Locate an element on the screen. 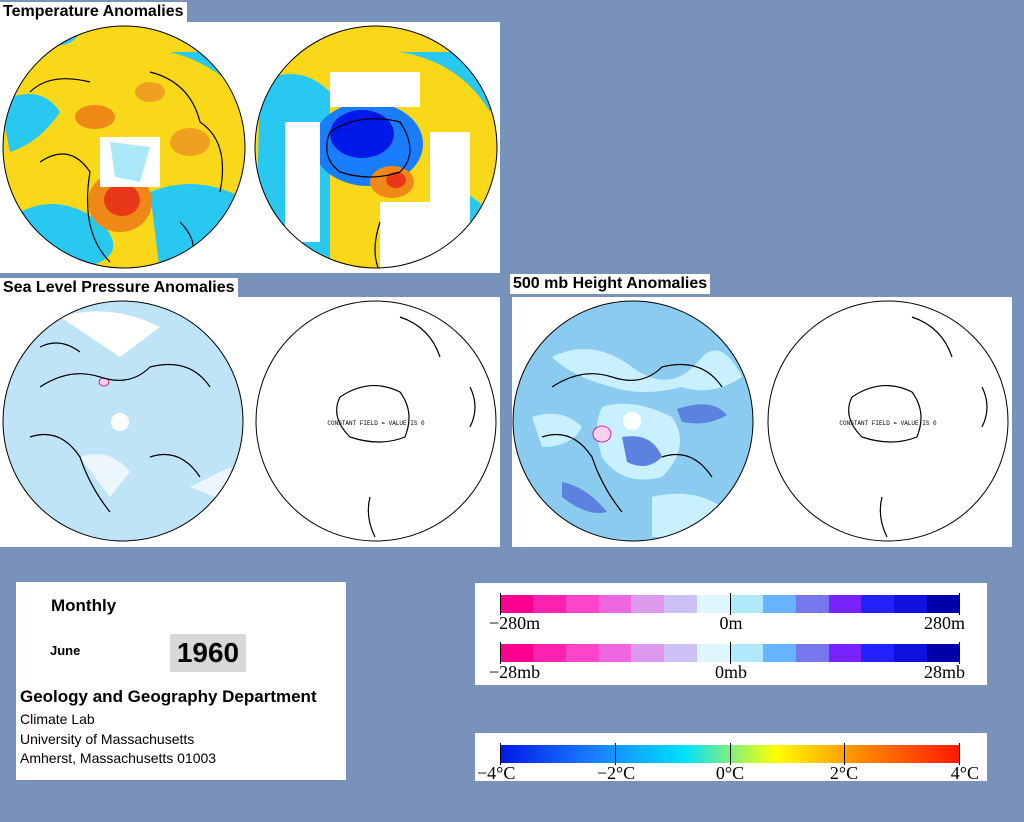 The image size is (1024, 822). pressure-label-max: 28mb is located at coordinates (944, 672).